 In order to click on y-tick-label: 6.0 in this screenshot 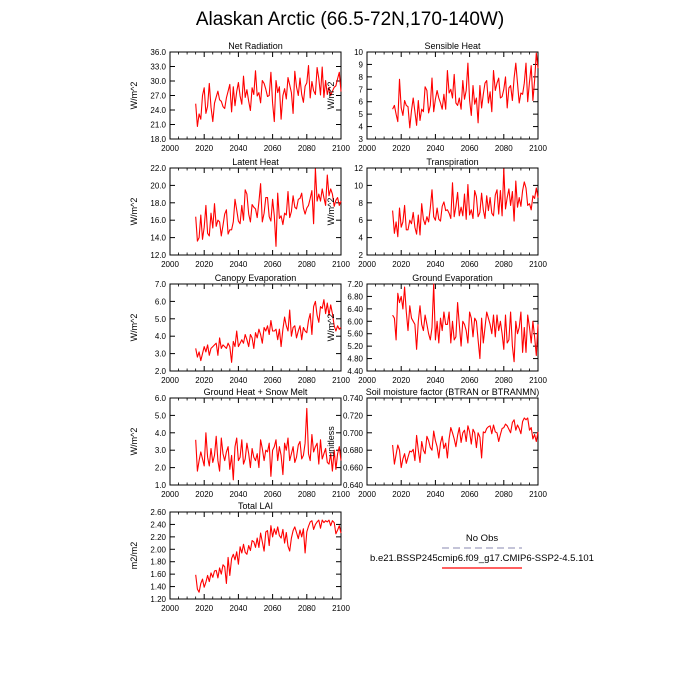, I will do `click(161, 301)`.